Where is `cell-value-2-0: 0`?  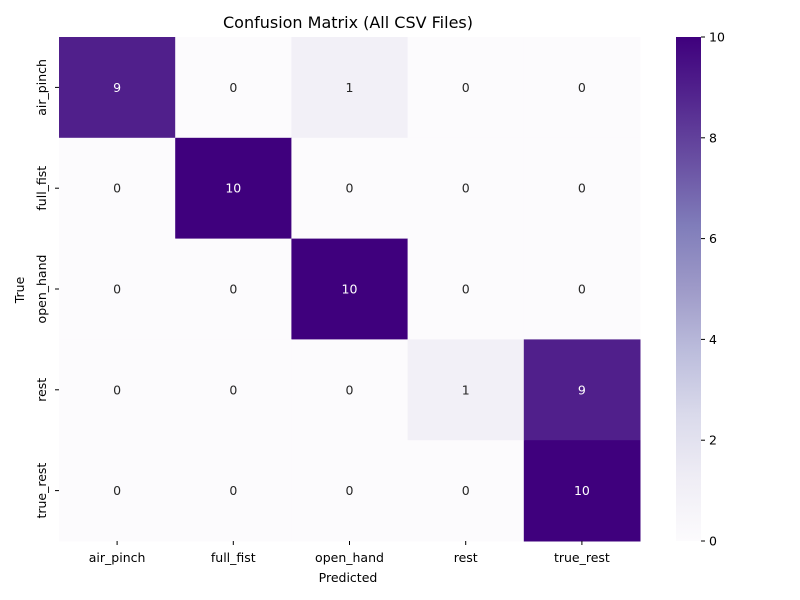 cell-value-2-0: 0 is located at coordinates (117, 289).